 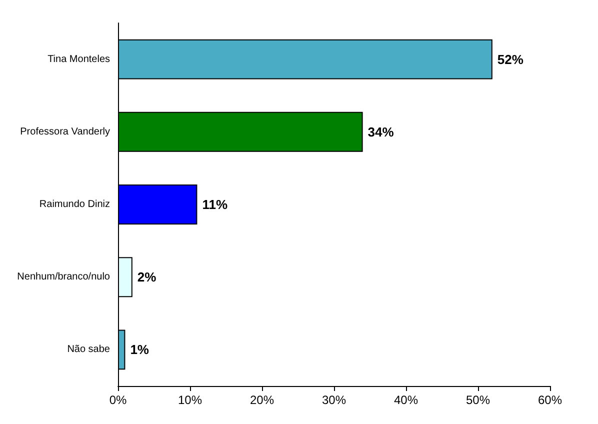 What do you see at coordinates (63, 277) in the screenshot?
I see `y-tick-label: Nenhum/branco/nulo` at bounding box center [63, 277].